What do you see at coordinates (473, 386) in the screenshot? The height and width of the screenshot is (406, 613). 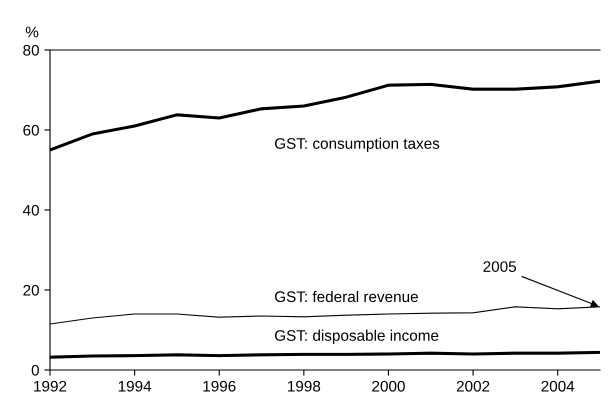 I see `x-tick-label: 2002` at bounding box center [473, 386].